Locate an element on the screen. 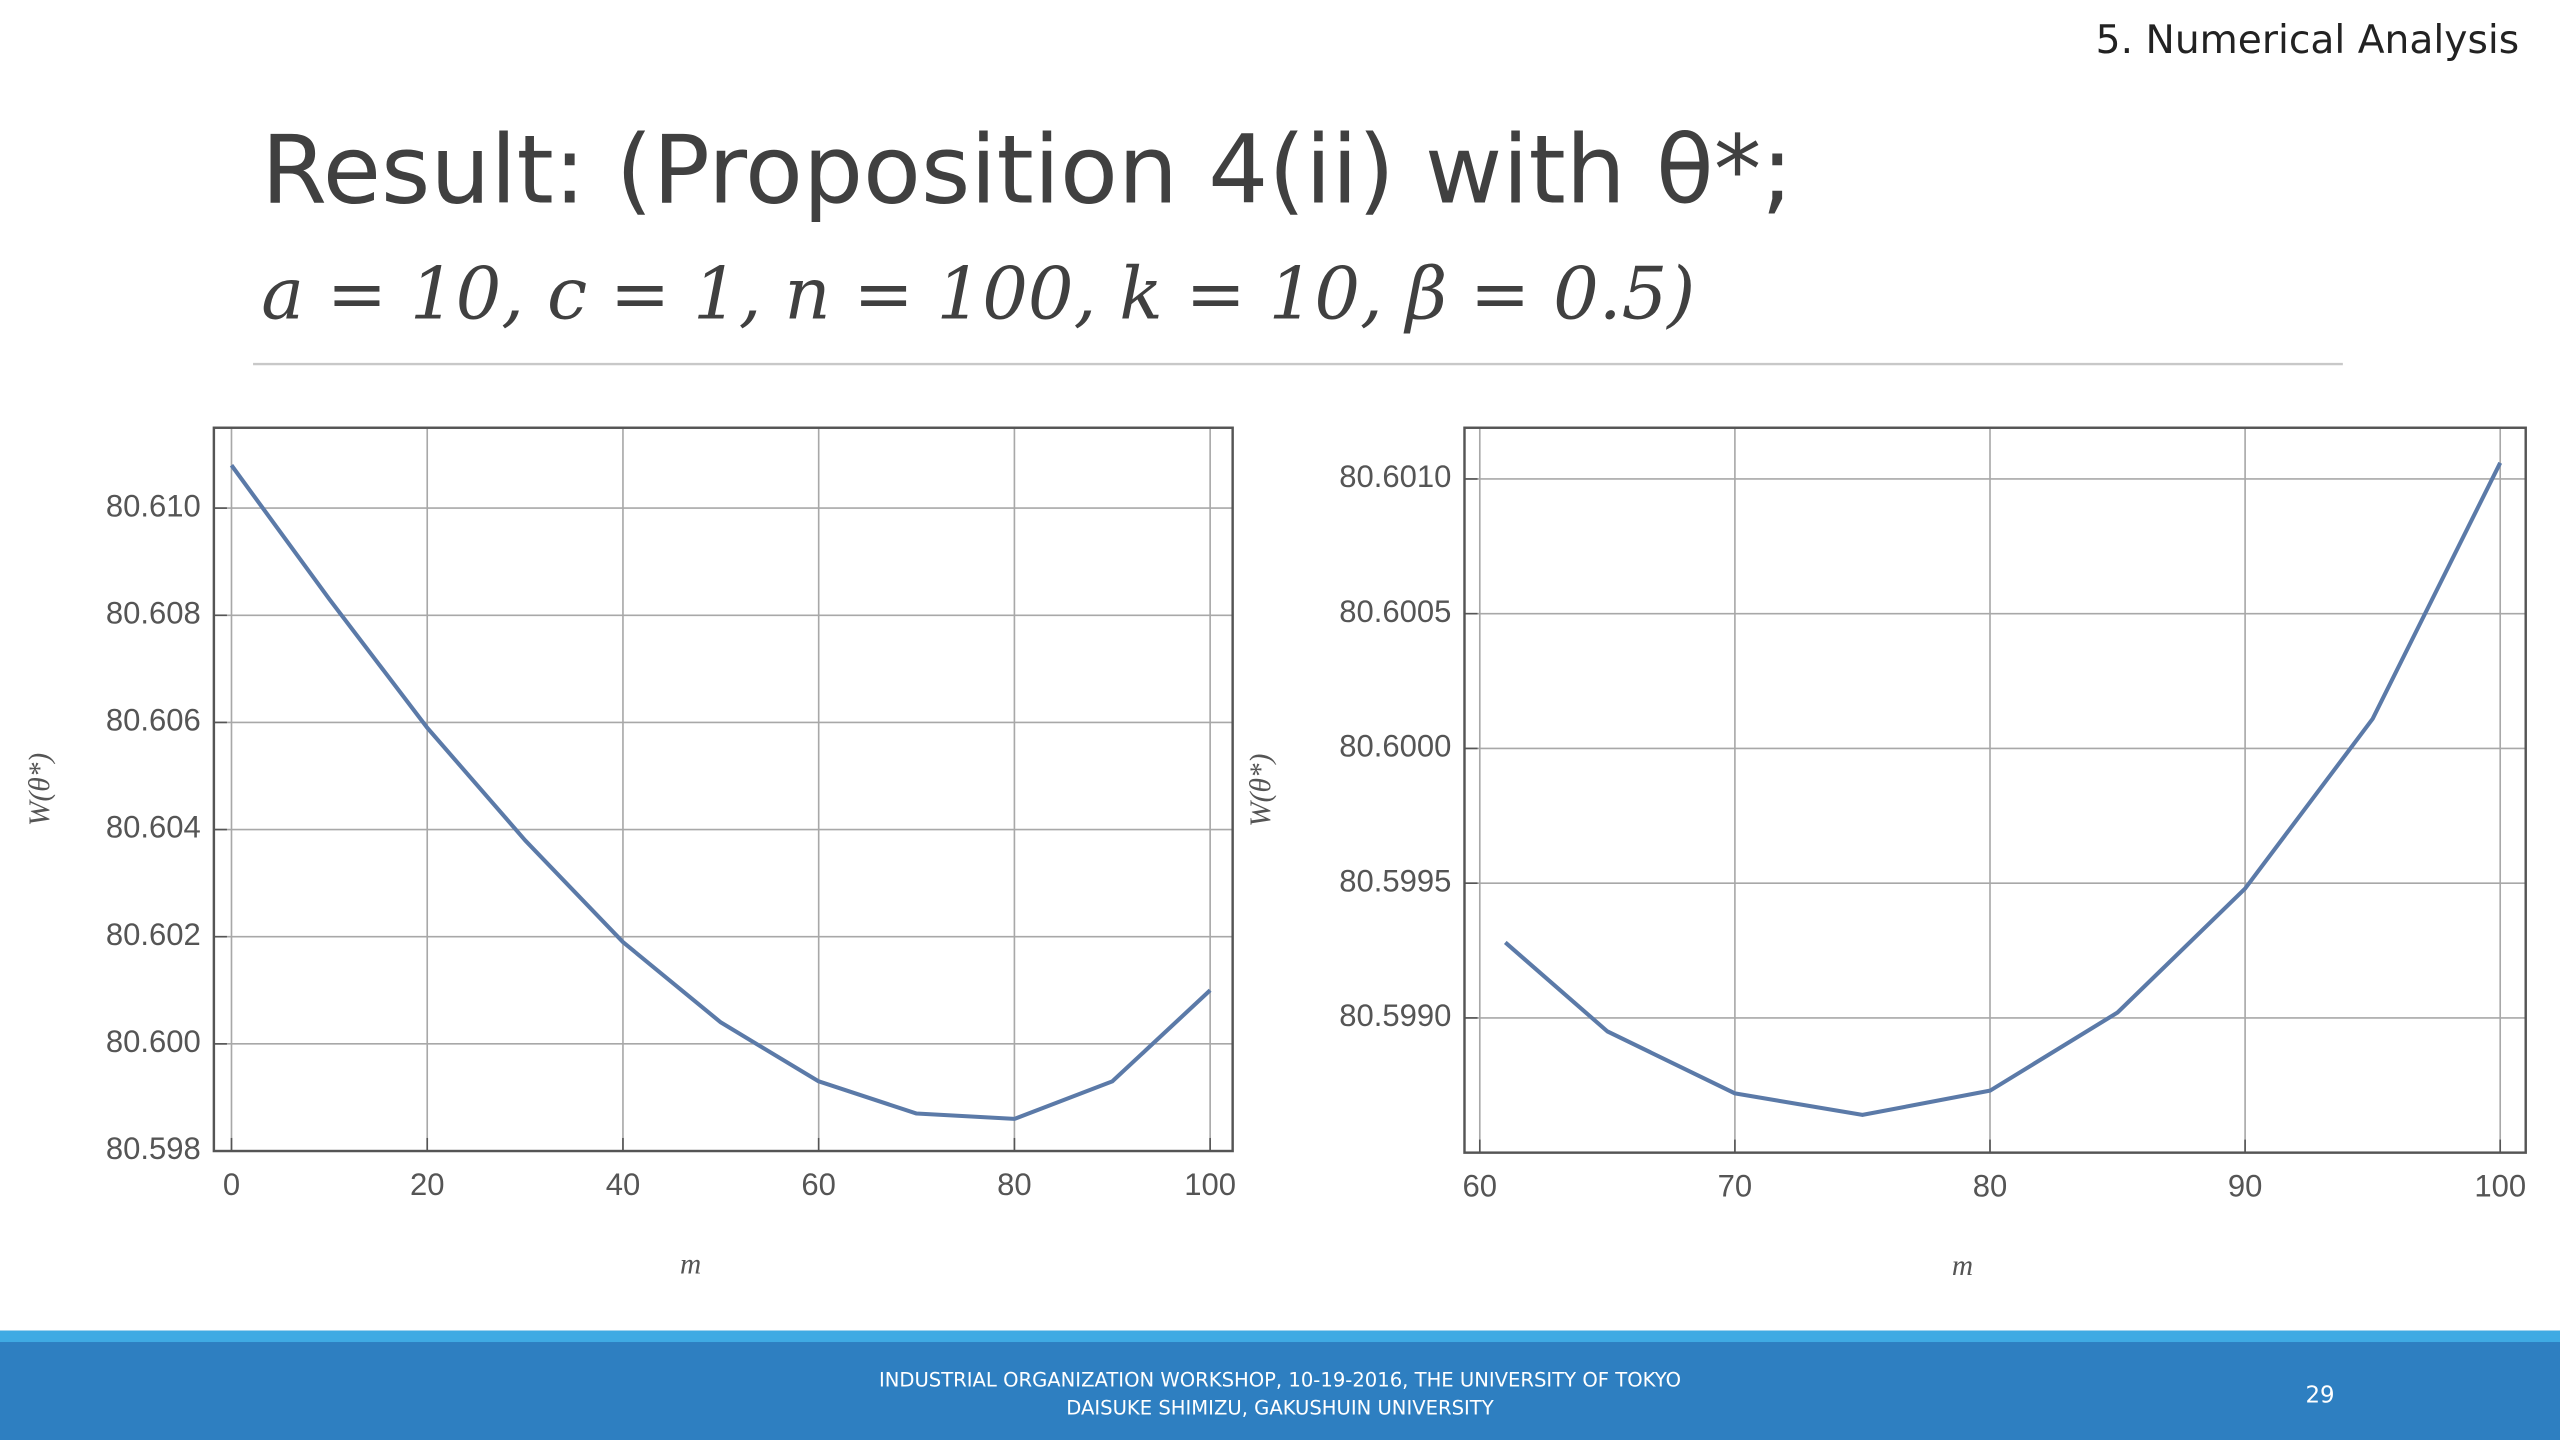 The image size is (2560, 1440). footer-stripe is located at coordinates (1280, 1336).